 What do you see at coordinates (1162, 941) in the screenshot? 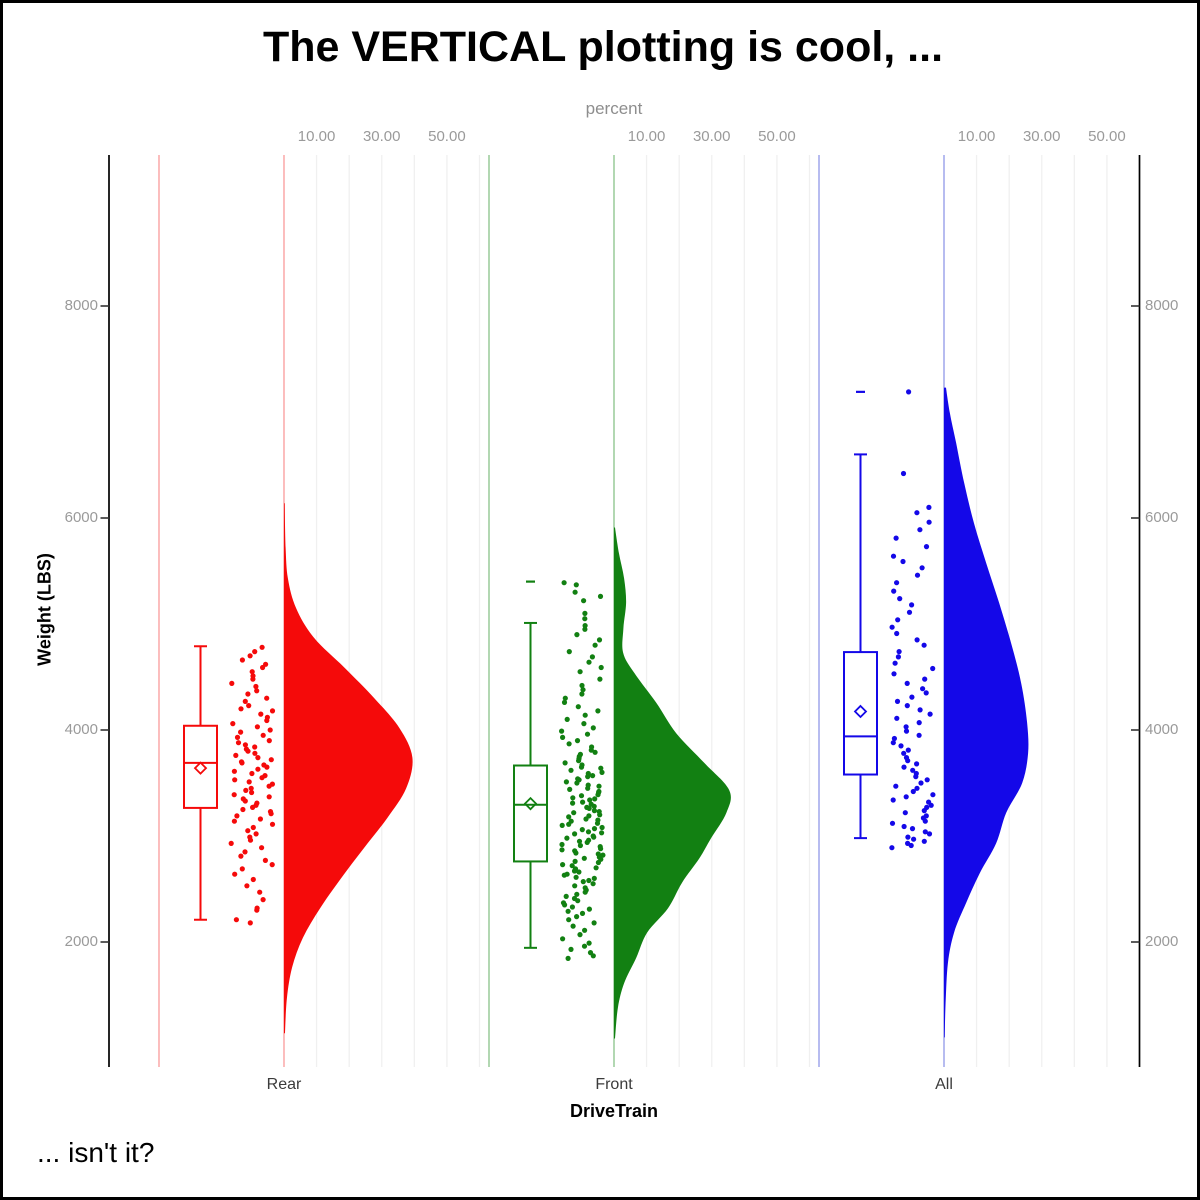
I see `y-axis-tick-label-right: 2000` at bounding box center [1162, 941].